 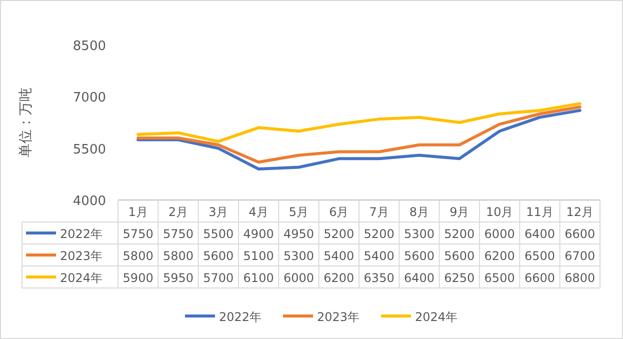 What do you see at coordinates (89, 201) in the screenshot?
I see `y-tick-label: 4000` at bounding box center [89, 201].